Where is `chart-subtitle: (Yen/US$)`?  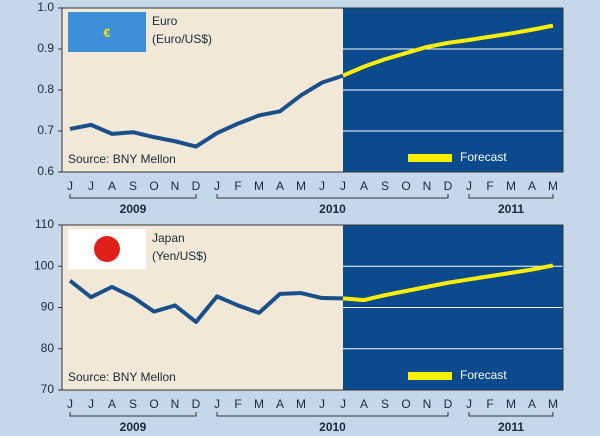 chart-subtitle: (Yen/US$) is located at coordinates (179, 256).